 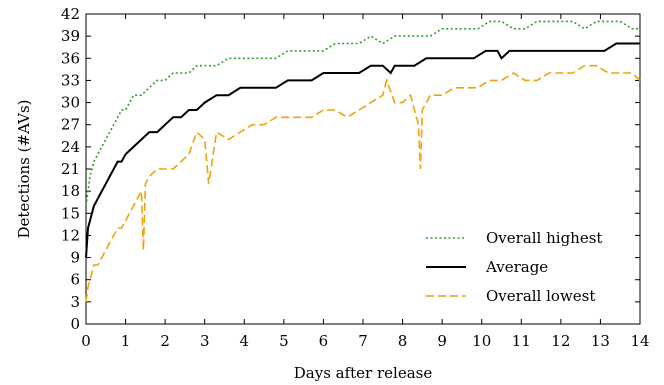 I want to click on y-tick-label: 24, so click(x=70, y=147).